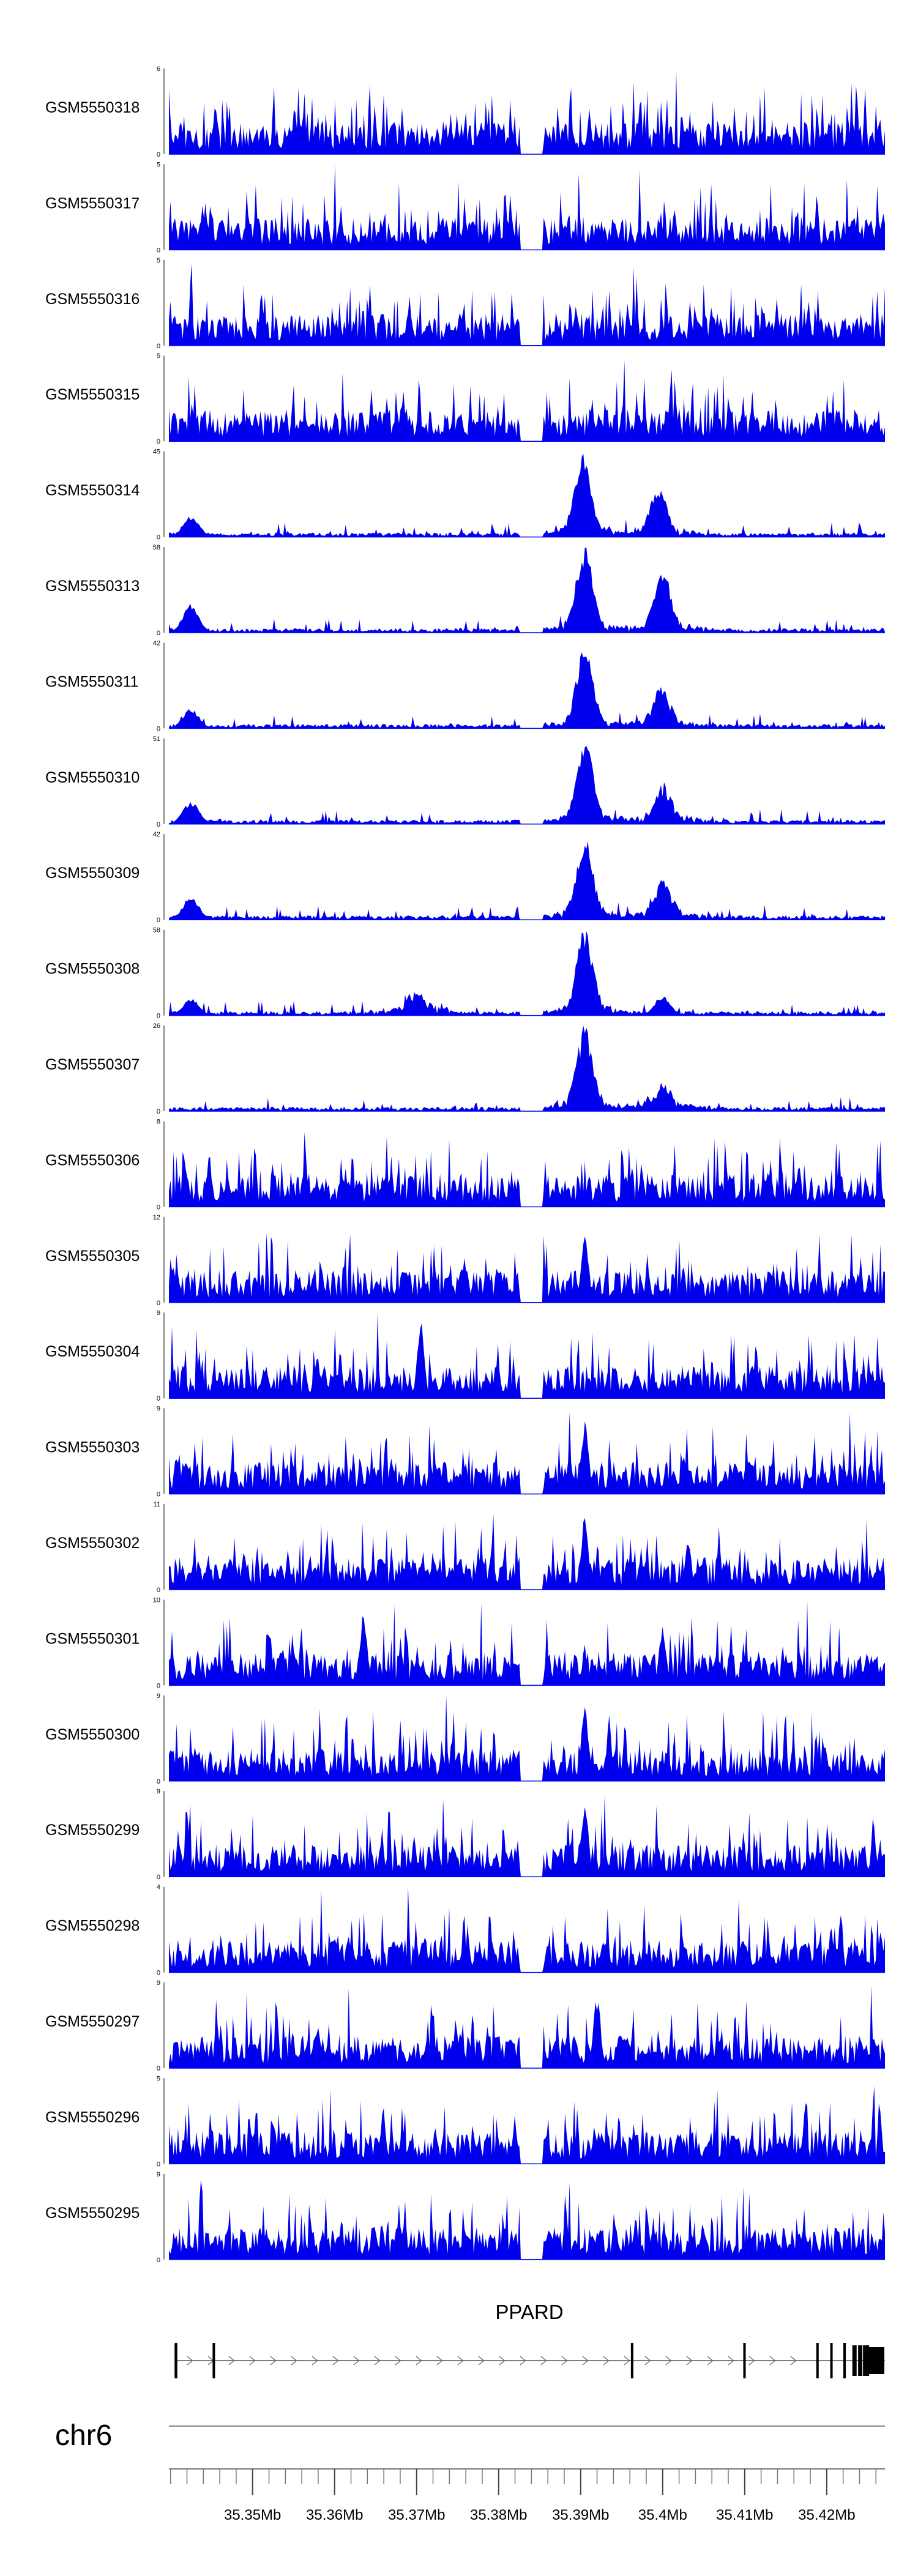 Image resolution: width=918 pixels, height=2576 pixels. I want to click on track-GSM5550310: GSM5550310 51 0, so click(465, 781).